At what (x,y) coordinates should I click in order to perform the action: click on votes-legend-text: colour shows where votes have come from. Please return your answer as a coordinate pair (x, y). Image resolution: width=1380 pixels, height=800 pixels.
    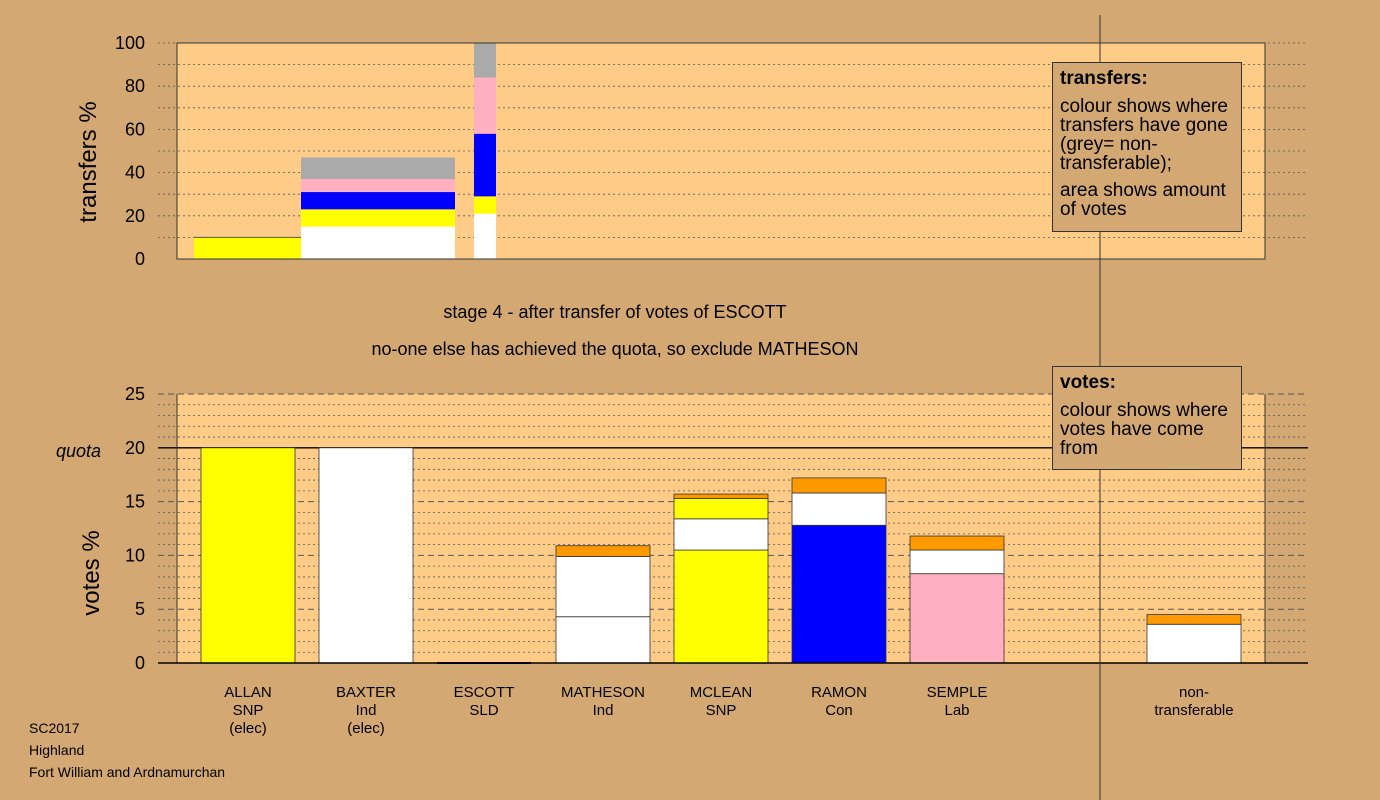
    Looking at the image, I should click on (1144, 429).